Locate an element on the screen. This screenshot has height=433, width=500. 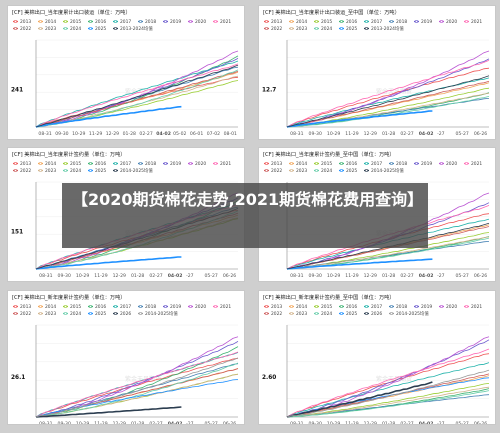
x-tick-label: 05-27 is located at coordinates (210, 423).